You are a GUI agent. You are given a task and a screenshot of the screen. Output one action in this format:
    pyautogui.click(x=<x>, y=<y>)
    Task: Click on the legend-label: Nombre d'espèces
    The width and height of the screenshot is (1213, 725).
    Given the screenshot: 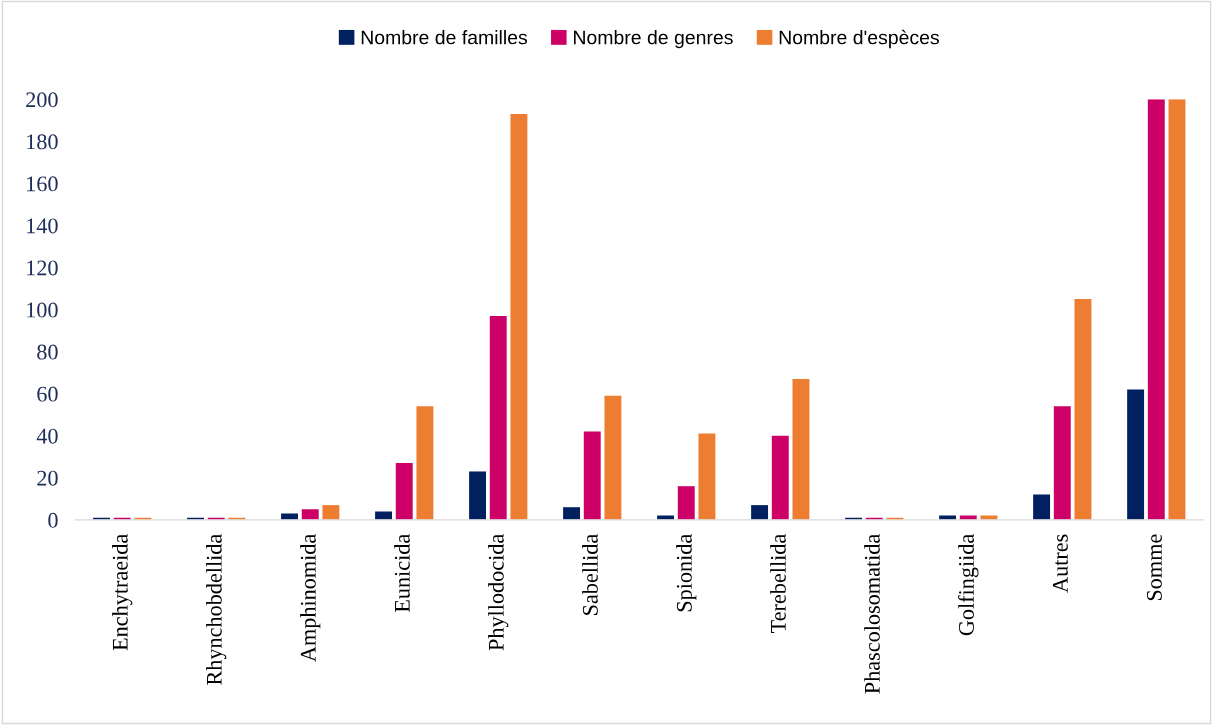 What is the action you would take?
    pyautogui.click(x=859, y=39)
    